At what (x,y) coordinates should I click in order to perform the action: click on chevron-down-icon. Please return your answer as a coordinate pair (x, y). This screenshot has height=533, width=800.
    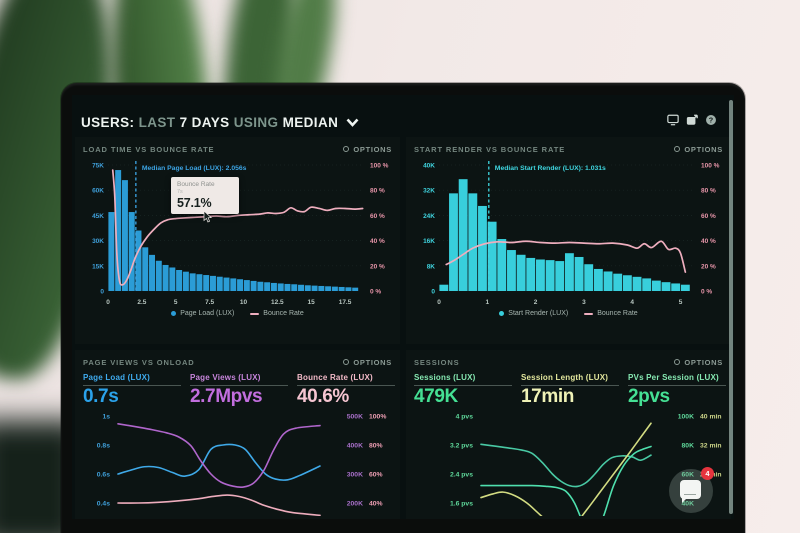
    Looking at the image, I should click on (352, 122).